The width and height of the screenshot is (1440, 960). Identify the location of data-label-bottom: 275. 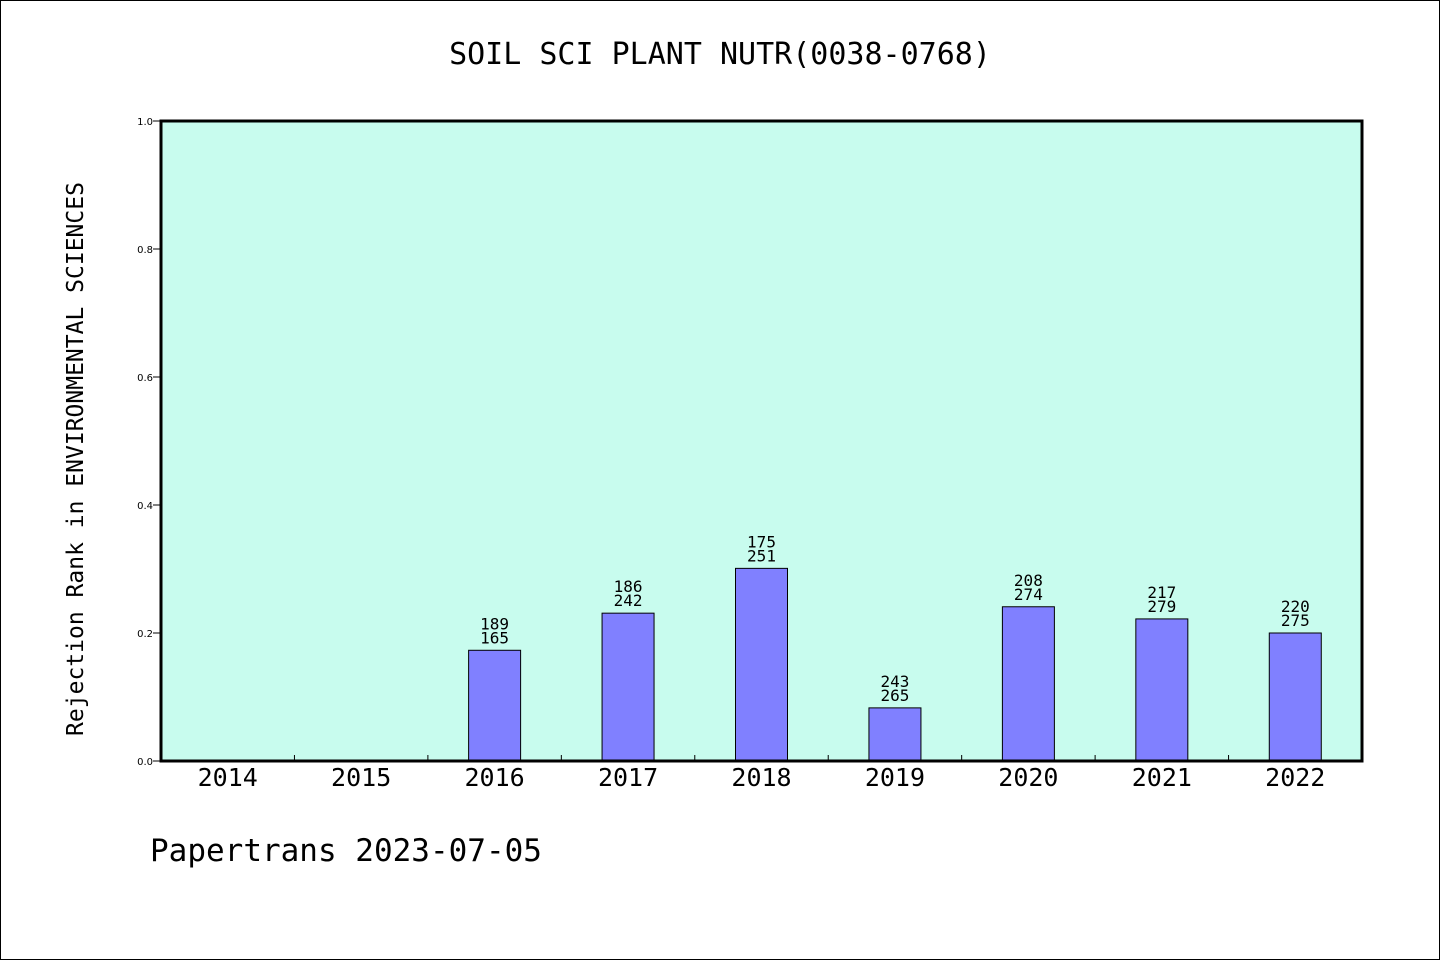
(1295, 620).